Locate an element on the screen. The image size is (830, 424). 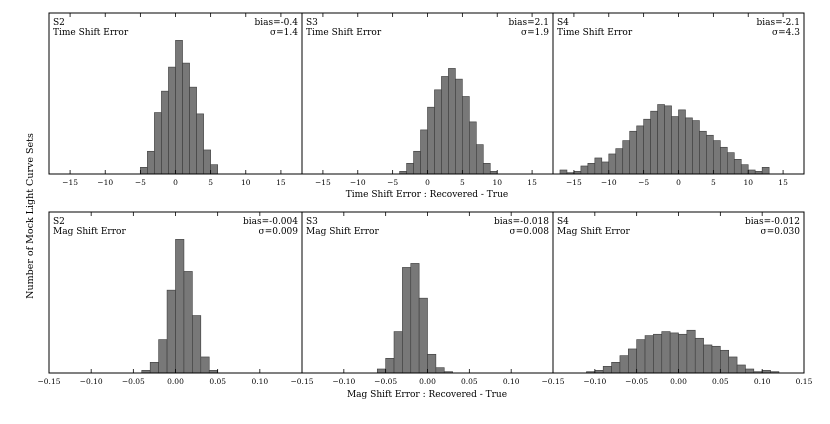
x-tick-label: 15 is located at coordinates (783, 182).